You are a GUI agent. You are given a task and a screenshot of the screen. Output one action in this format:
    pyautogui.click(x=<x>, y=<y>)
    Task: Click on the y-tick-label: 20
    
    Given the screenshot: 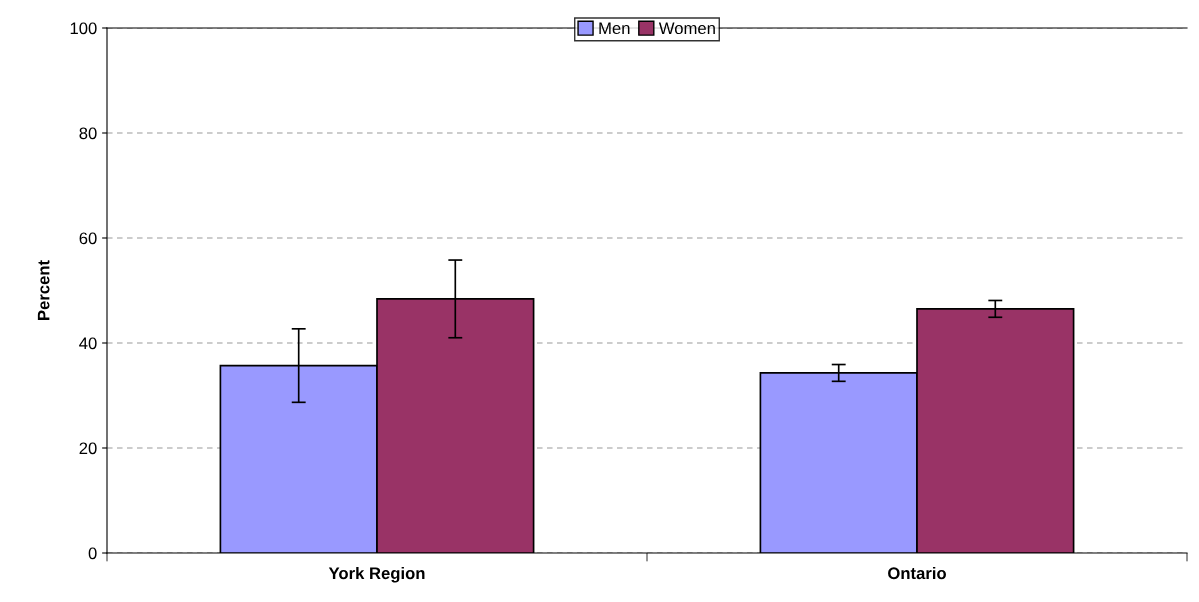 What is the action you would take?
    pyautogui.click(x=88, y=448)
    